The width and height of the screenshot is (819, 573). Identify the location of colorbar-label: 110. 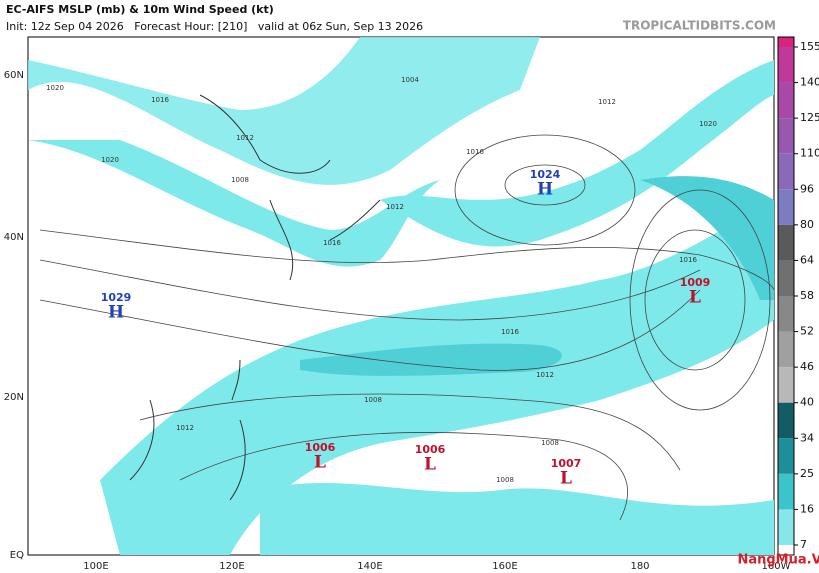
(809, 153).